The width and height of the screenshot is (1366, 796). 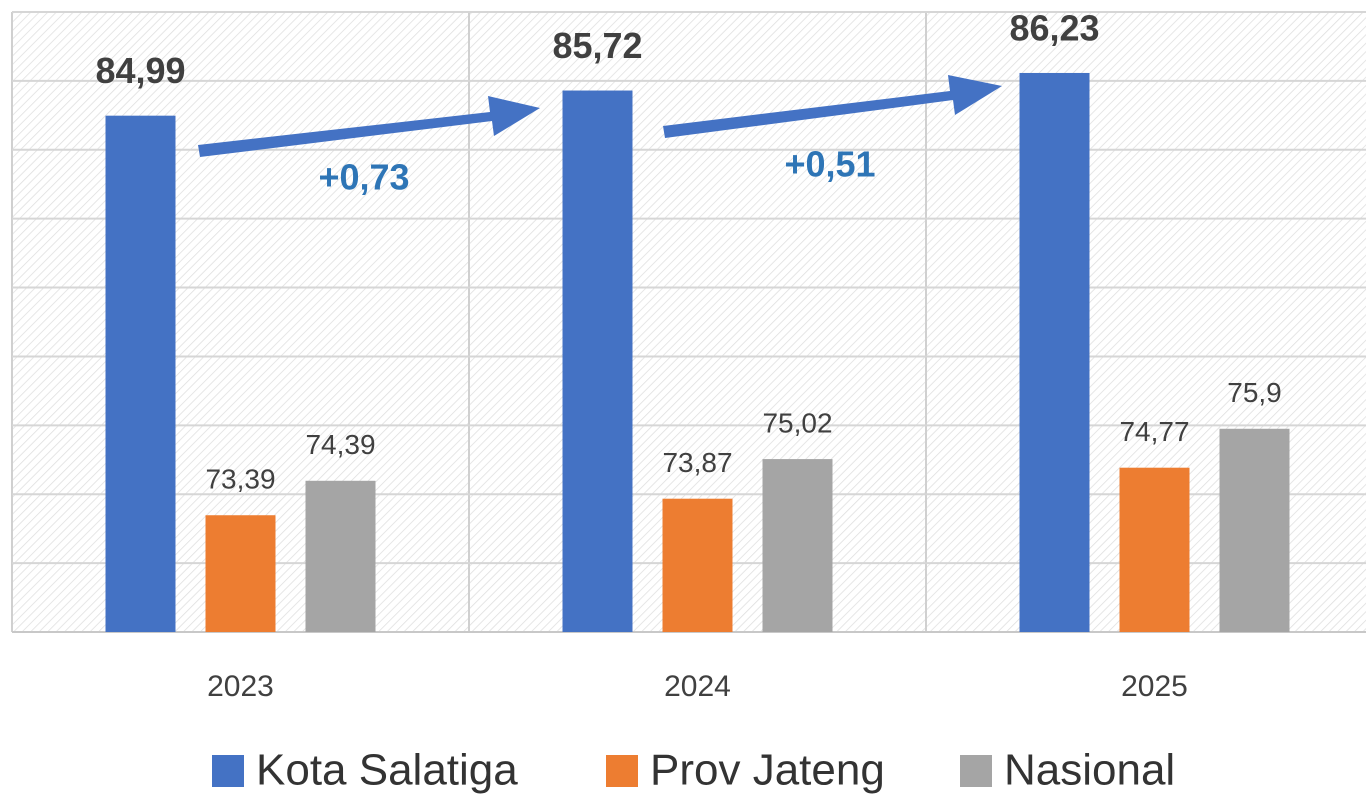 What do you see at coordinates (240, 479) in the screenshot?
I see `data-label: 73,39` at bounding box center [240, 479].